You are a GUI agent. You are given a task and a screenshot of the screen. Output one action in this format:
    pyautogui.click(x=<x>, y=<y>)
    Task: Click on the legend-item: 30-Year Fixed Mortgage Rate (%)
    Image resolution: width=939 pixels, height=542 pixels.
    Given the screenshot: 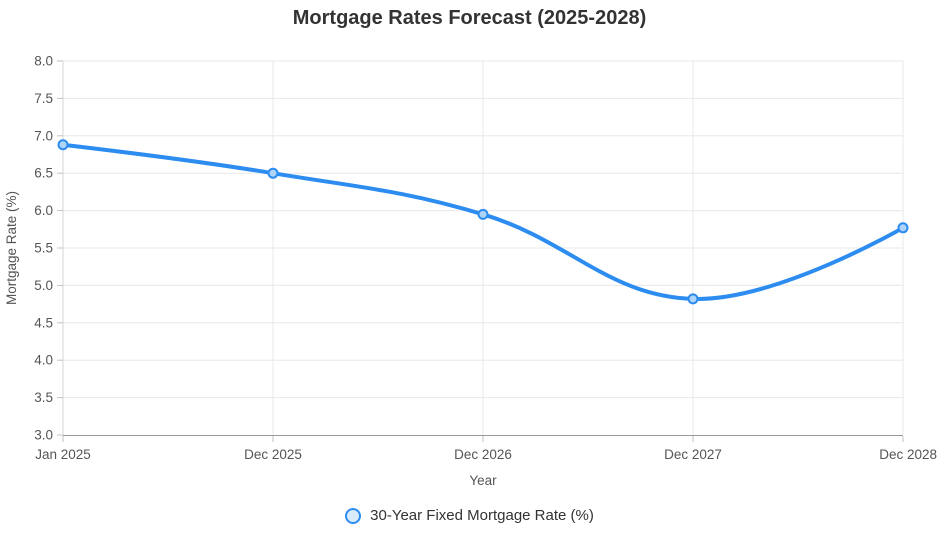 What is the action you would take?
    pyautogui.click(x=469, y=516)
    